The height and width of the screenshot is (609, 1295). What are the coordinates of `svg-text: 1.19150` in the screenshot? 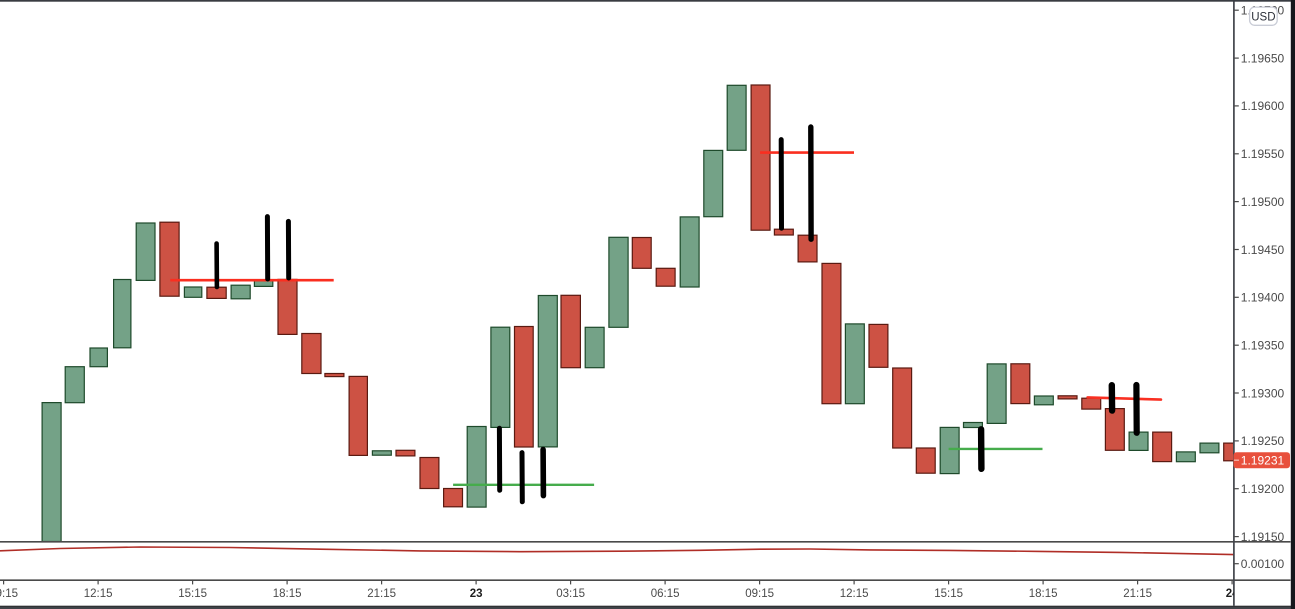 It's located at (1263, 537).